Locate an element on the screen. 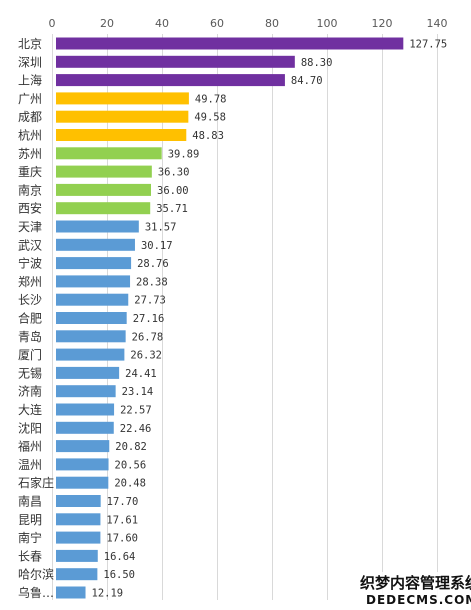  x-tick-label: 20 is located at coordinates (107, 23).